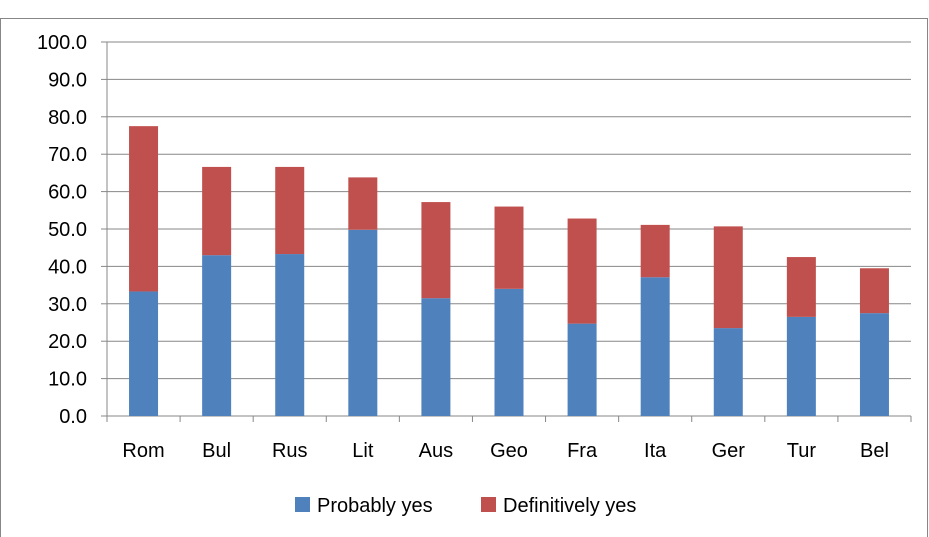 The image size is (929, 537). I want to click on y-tick-label: 30.0, so click(67, 305).